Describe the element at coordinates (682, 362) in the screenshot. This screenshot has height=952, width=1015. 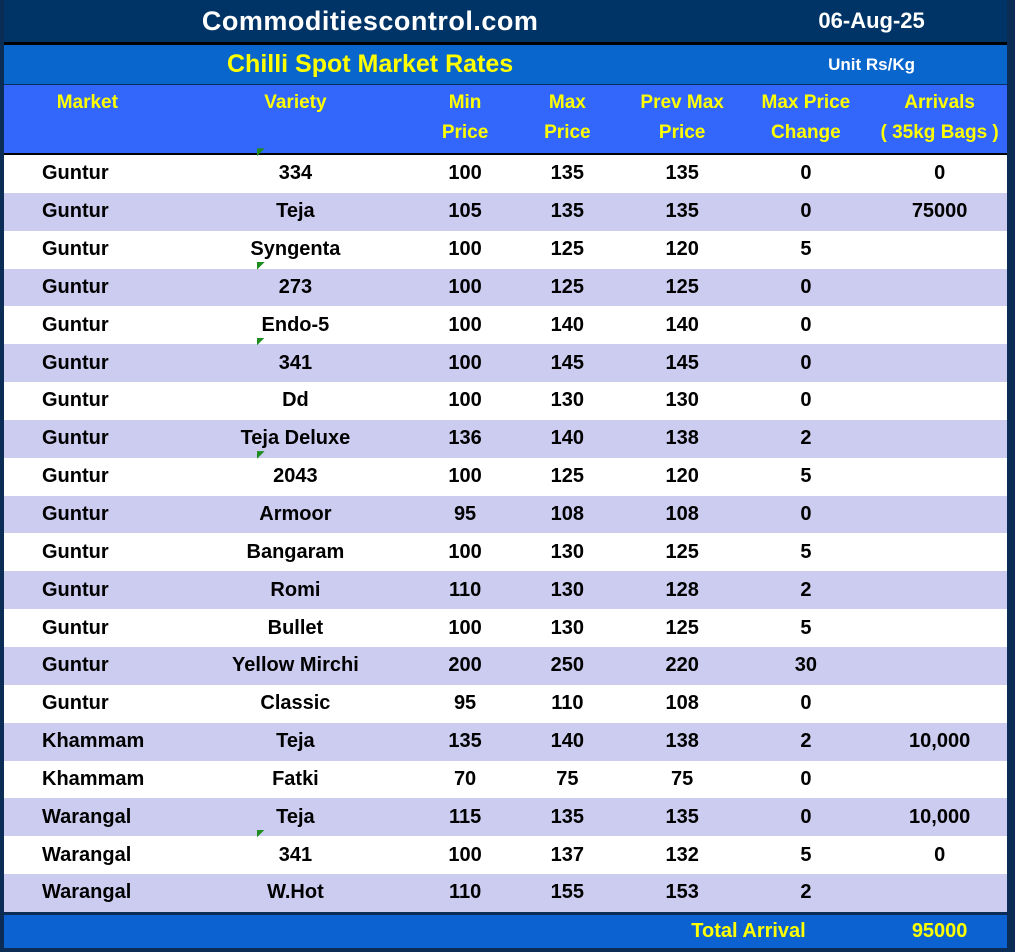
I see `cell-prev_max: 145` at that location.